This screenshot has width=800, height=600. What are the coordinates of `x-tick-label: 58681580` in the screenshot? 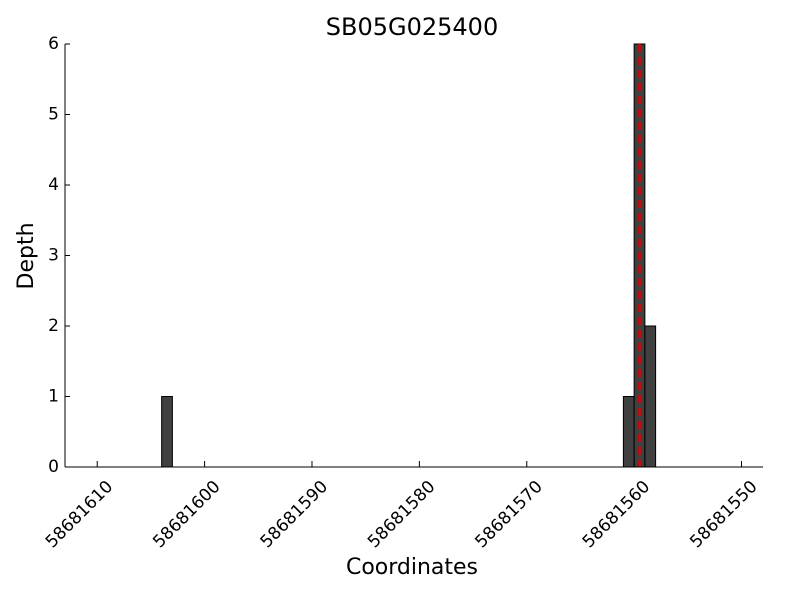 It's located at (401, 514).